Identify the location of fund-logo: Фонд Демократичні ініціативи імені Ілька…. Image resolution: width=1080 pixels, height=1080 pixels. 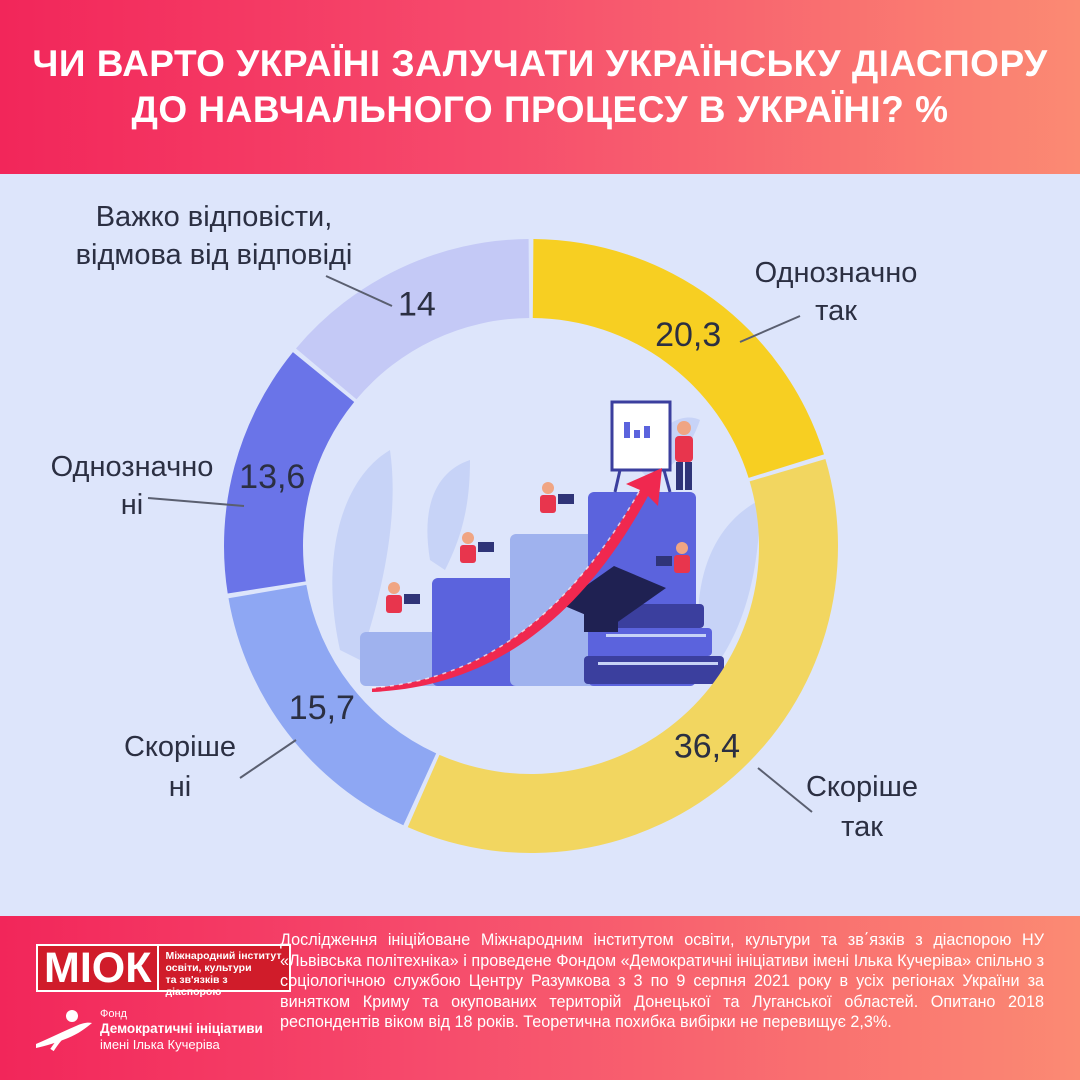
(147, 1030).